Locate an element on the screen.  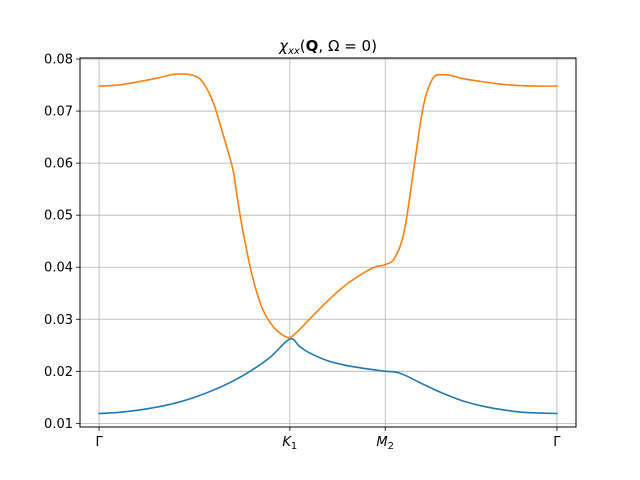
title-open-paren: ( is located at coordinates (303, 46).